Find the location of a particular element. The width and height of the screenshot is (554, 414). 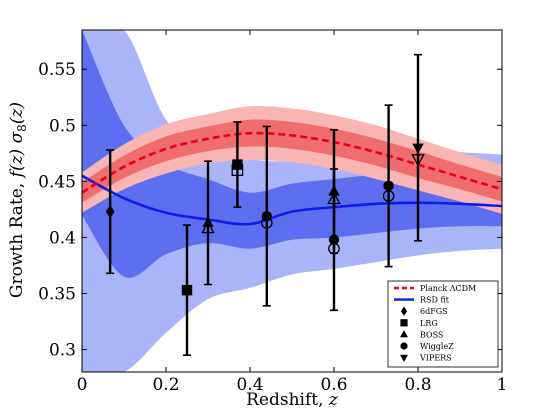

legend-label: 6dFGS is located at coordinates (434, 311).